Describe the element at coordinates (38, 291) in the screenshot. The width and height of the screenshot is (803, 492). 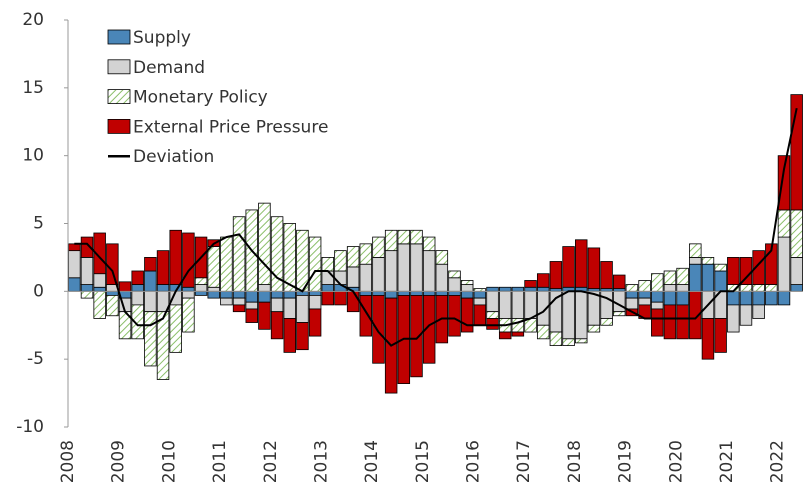
I see `y-tick-label: 0` at that location.